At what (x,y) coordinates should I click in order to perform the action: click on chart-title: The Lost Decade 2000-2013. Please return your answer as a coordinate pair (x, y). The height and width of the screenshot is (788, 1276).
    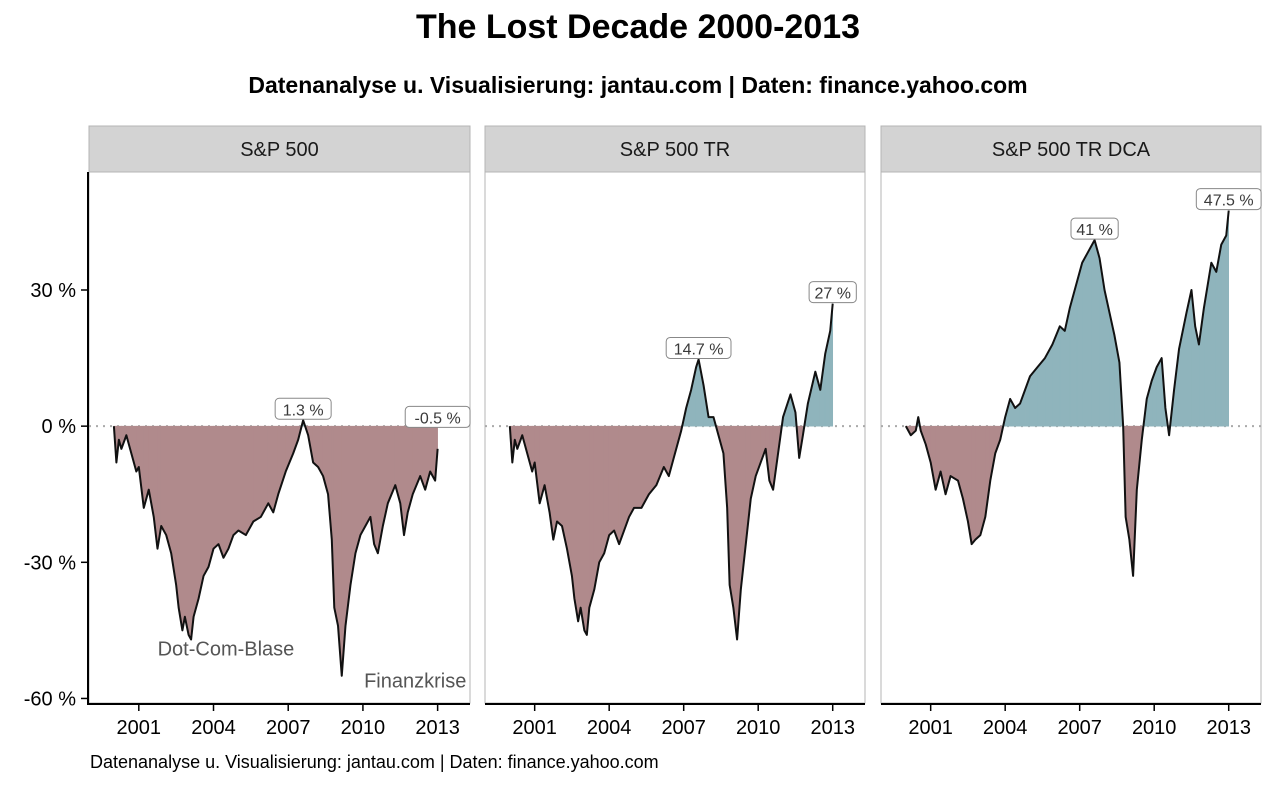
    Looking at the image, I should click on (638, 27).